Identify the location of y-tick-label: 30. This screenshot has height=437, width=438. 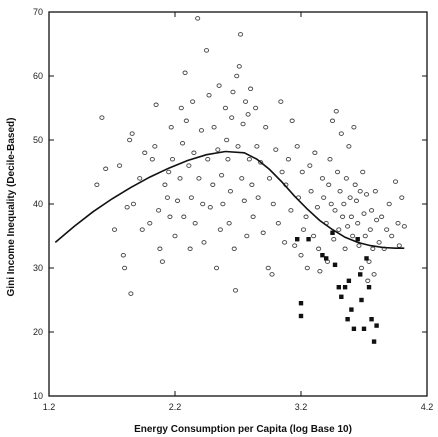
(38, 268).